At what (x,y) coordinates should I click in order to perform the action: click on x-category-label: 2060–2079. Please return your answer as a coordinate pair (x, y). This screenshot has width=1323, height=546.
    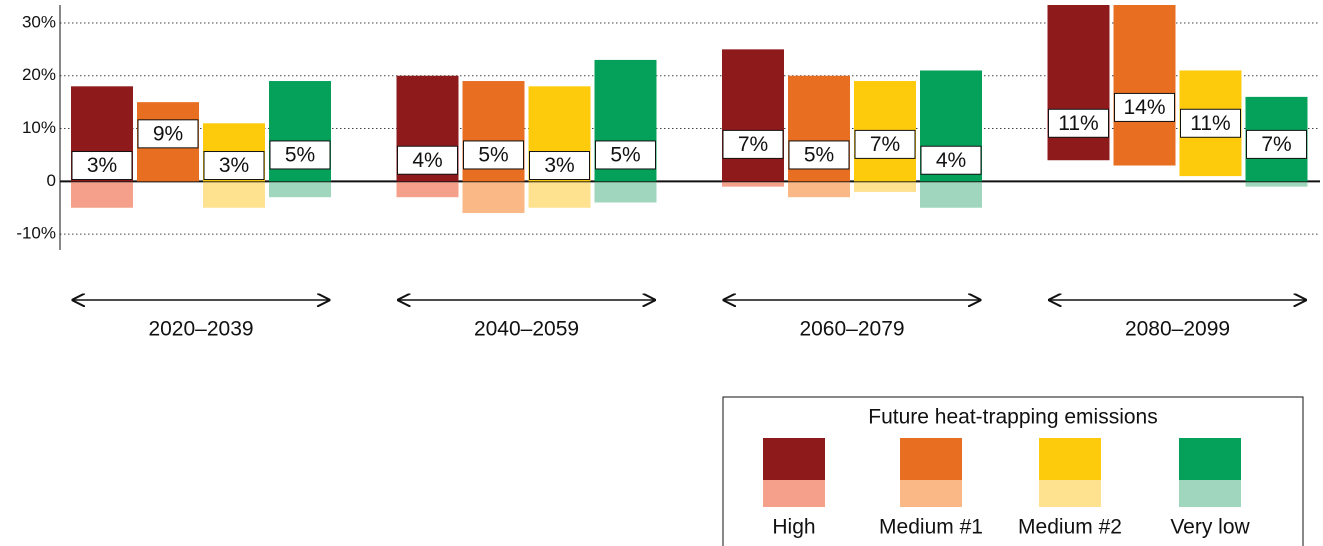
    Looking at the image, I should click on (851, 329).